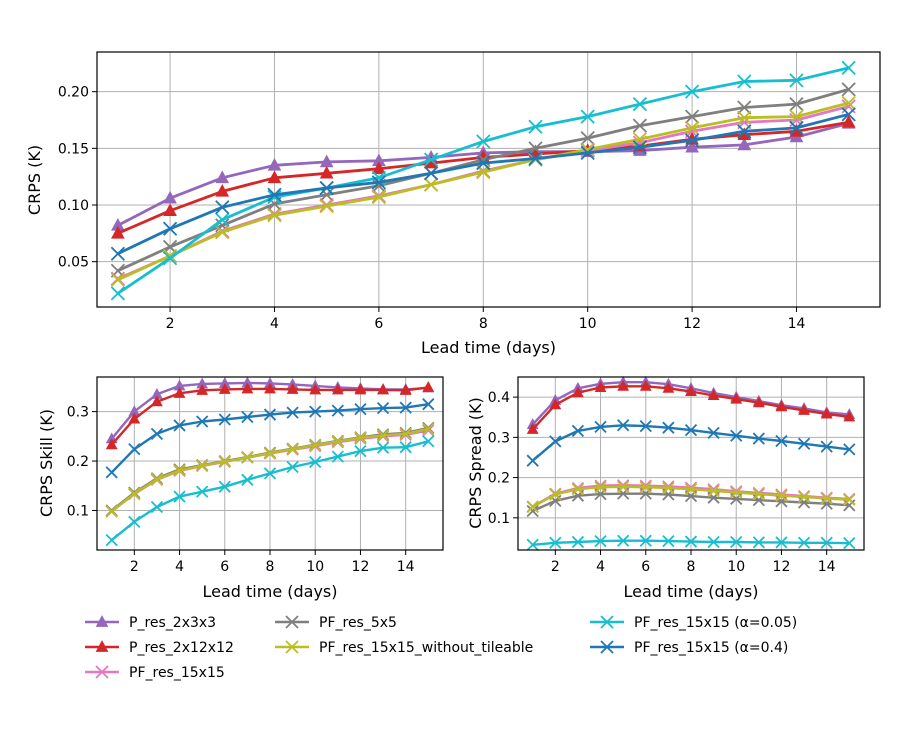 The width and height of the screenshot is (897, 729). Describe the element at coordinates (499, 519) in the screenshot. I see `y-tick-label: 0.1` at that location.